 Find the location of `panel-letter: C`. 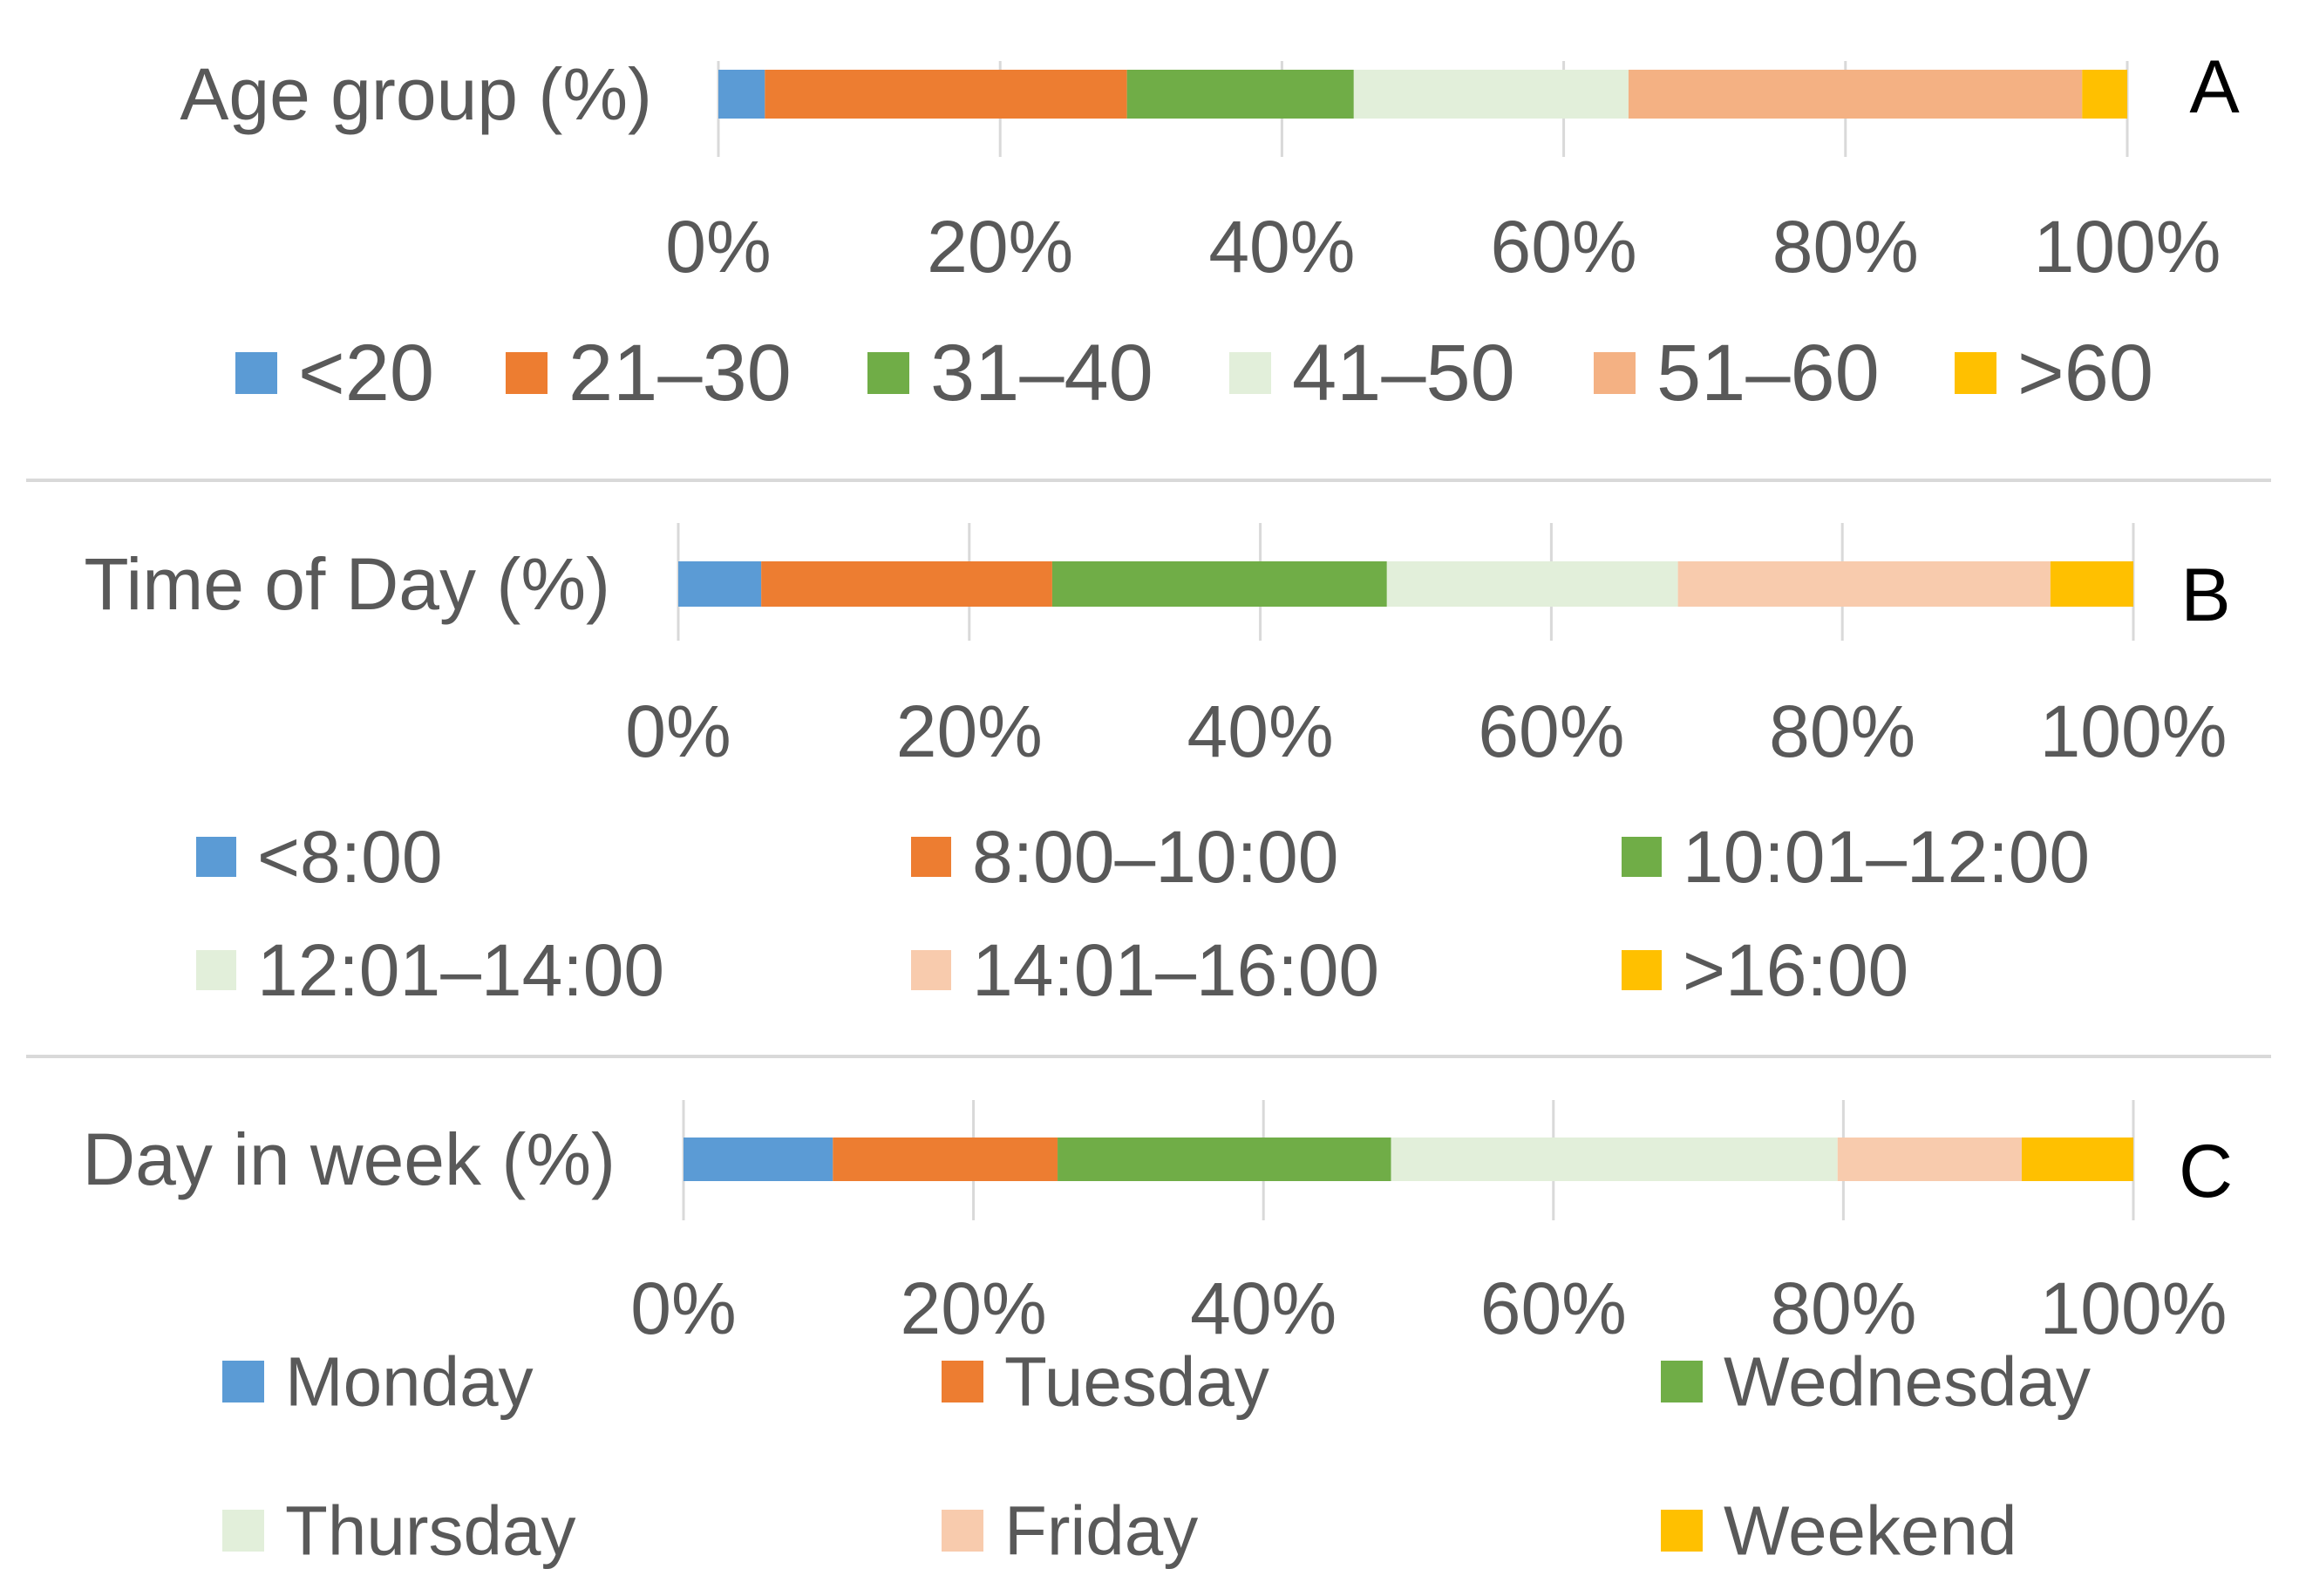

panel-letter: C is located at coordinates (2206, 1171).